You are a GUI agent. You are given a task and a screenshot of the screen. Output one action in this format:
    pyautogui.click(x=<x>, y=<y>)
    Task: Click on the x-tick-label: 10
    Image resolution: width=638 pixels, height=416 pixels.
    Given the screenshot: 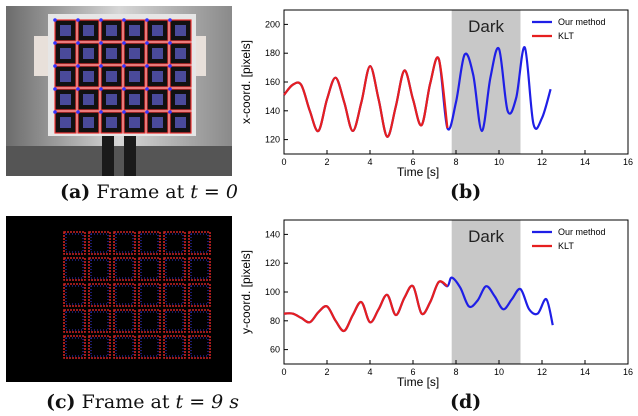 What is the action you would take?
    pyautogui.click(x=499, y=372)
    